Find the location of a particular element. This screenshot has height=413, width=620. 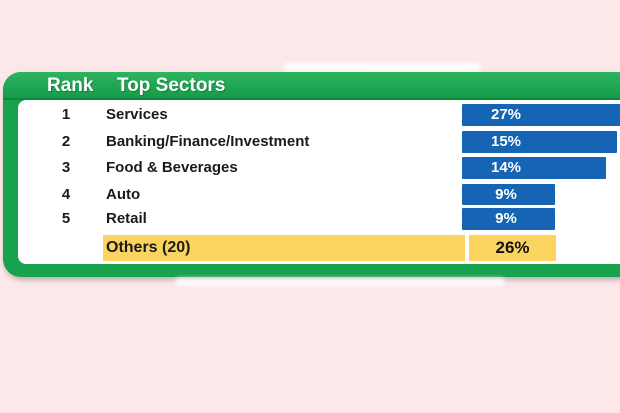

sector-row-1: 1 Services 27% is located at coordinates (310, 115).